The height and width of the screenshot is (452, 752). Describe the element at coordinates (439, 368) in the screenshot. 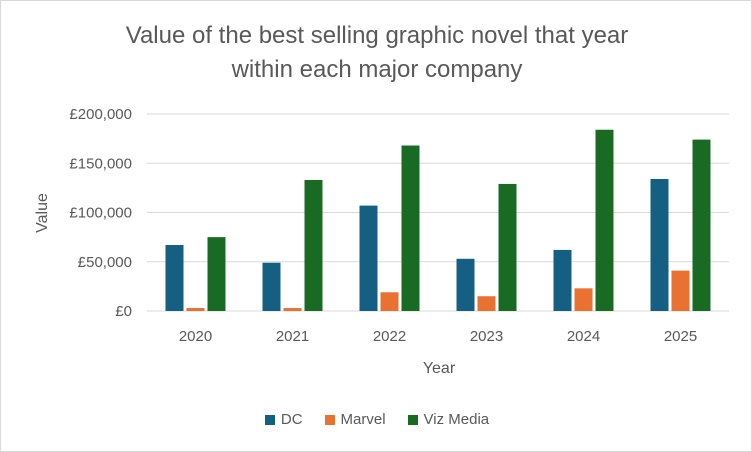

I see `x-axis-title: Year` at that location.